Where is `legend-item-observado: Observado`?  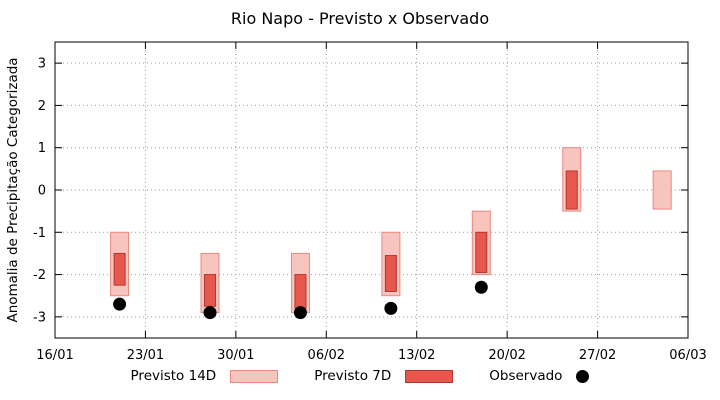
legend-item-observado: Observado is located at coordinates (539, 376).